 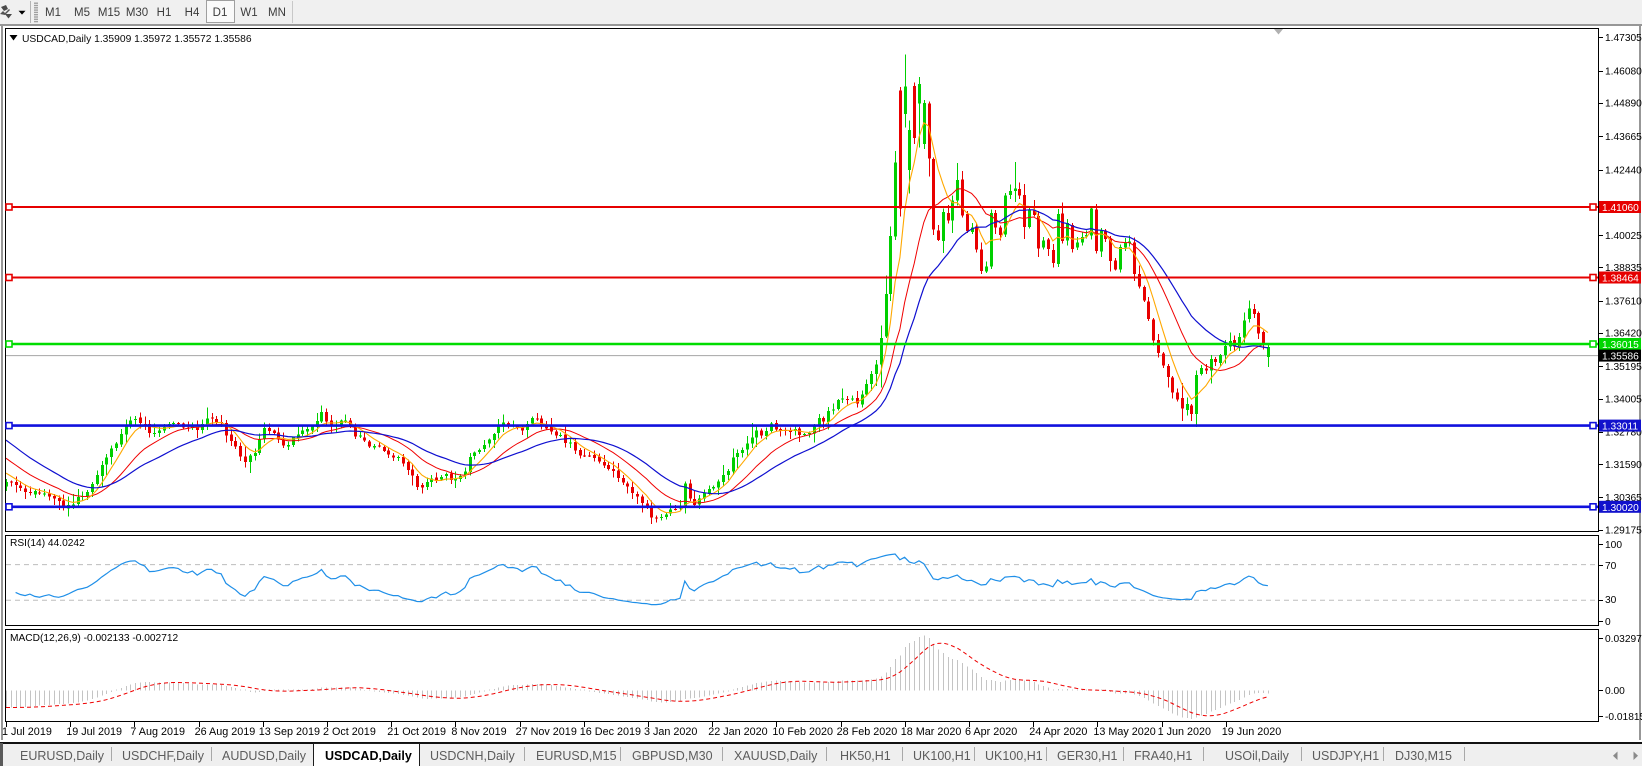 I want to click on svg-text: RSI(14) 44.0242, so click(x=47, y=543).